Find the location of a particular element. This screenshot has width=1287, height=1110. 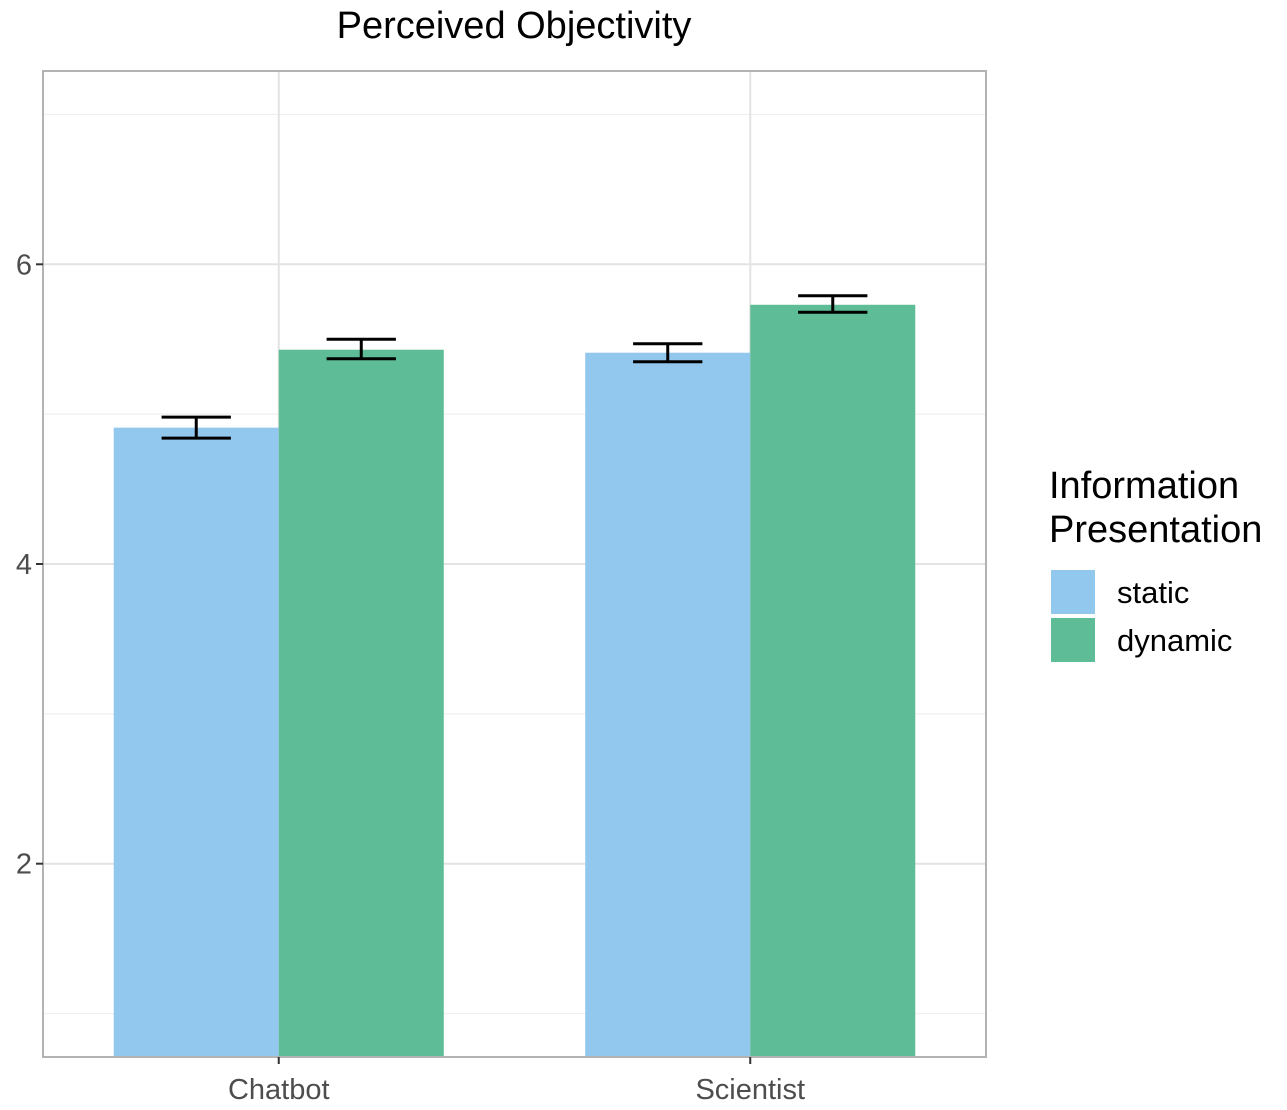

error-bar-dynamic-chatbot is located at coordinates (361, 349).